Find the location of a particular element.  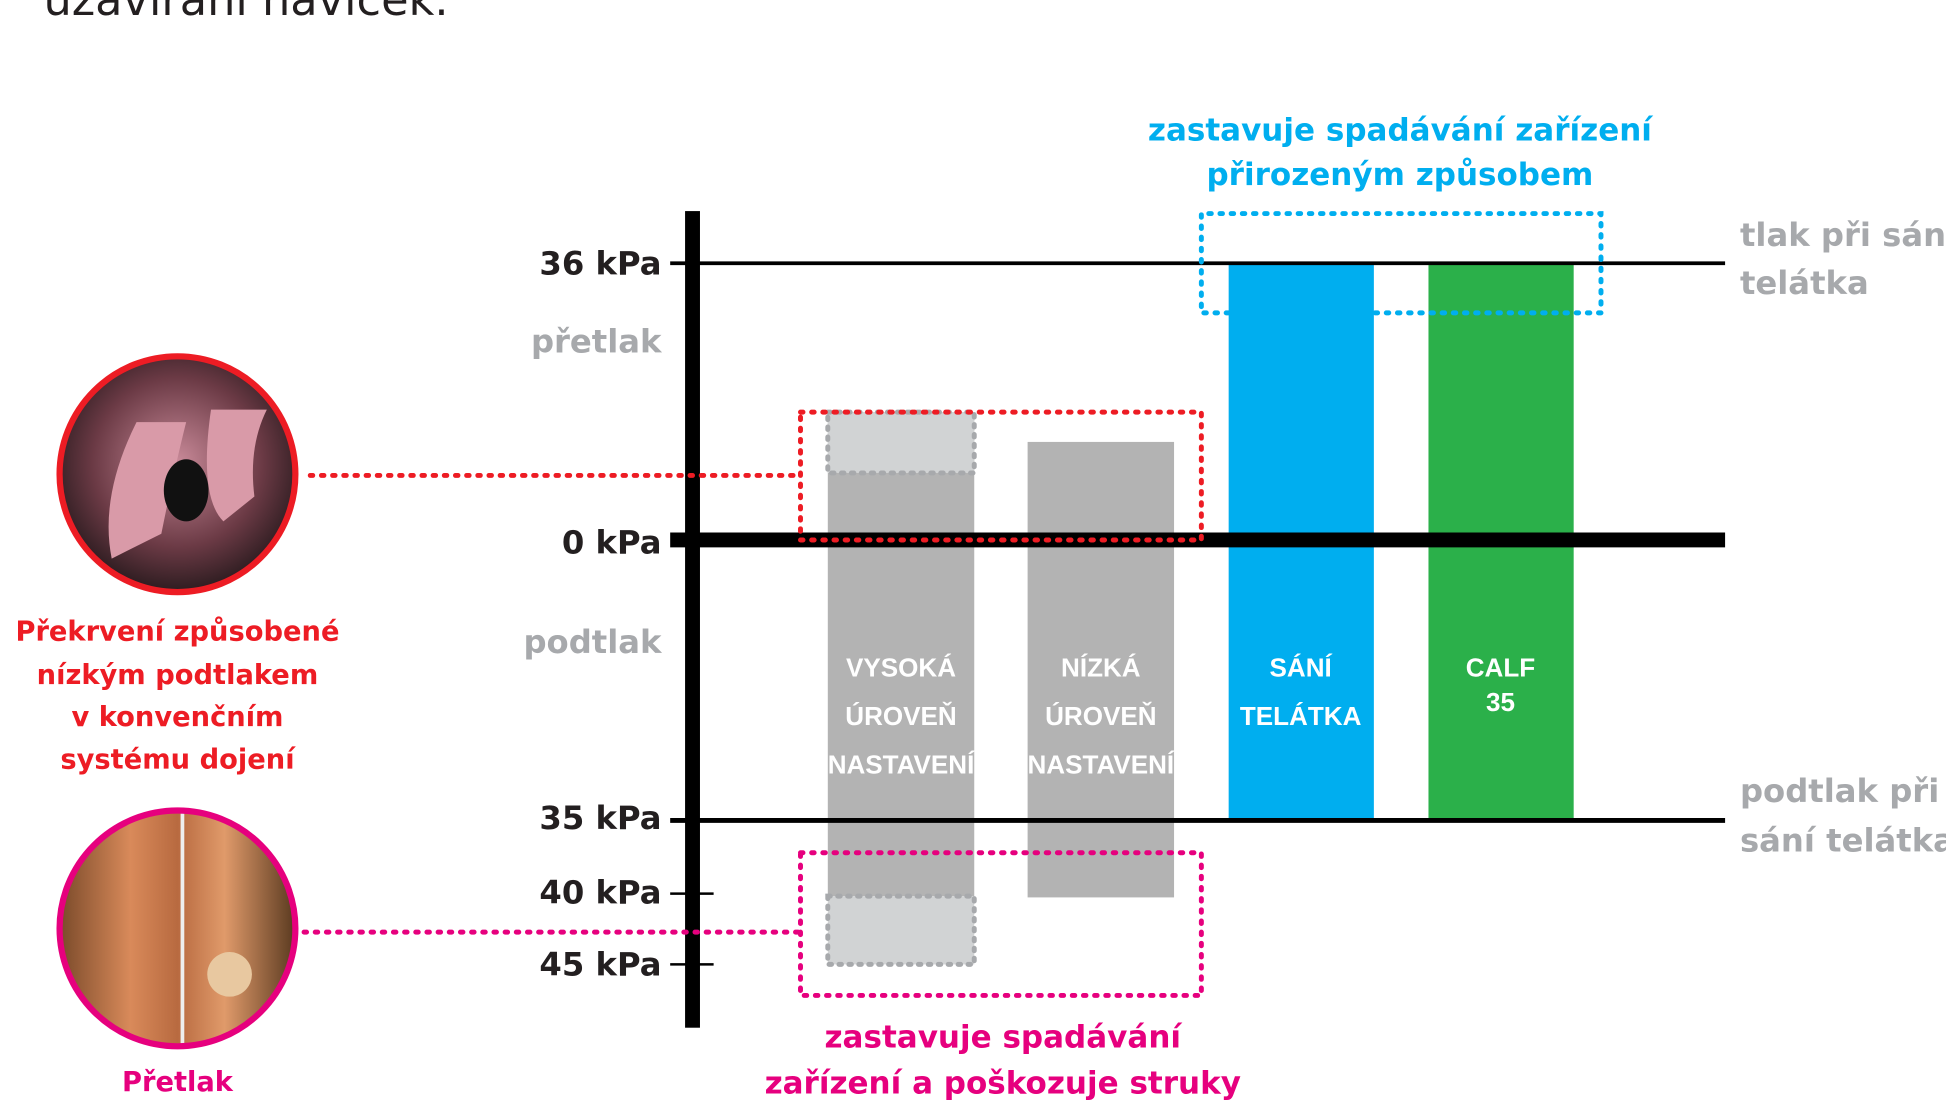

pink-text: zastavuje spadávání is located at coordinates (1004, 1038).